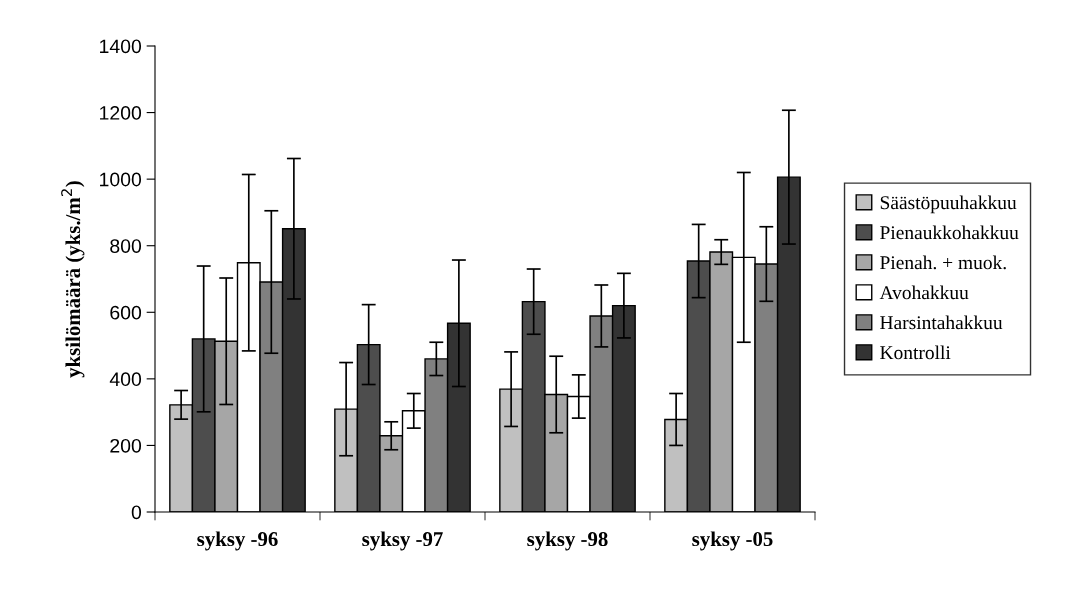 This screenshot has width=1081, height=592. What do you see at coordinates (943, 262) in the screenshot?
I see `legend-label: Pienah. + muok.` at bounding box center [943, 262].